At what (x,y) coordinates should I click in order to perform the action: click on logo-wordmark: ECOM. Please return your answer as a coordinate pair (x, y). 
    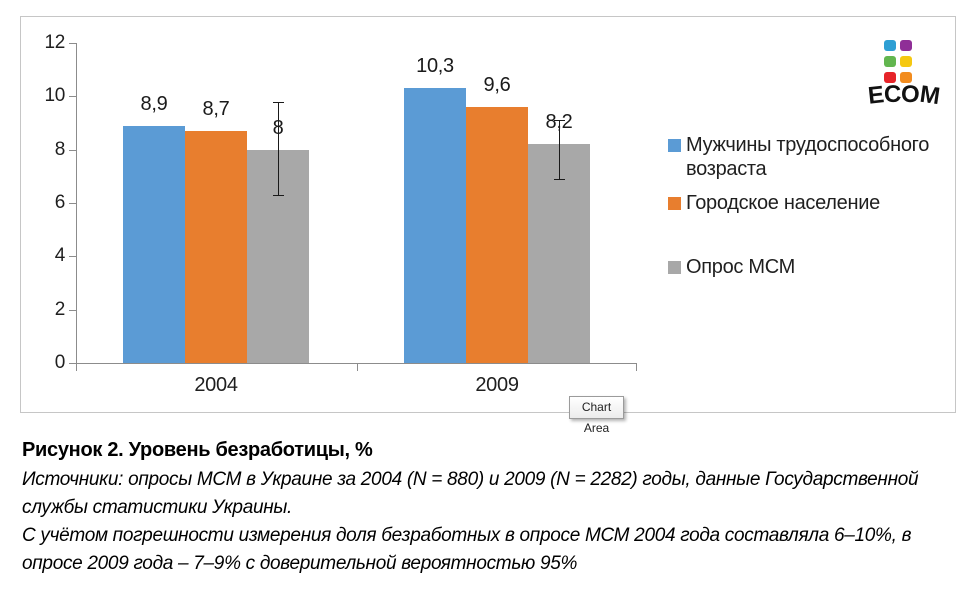
    Looking at the image, I should click on (904, 95).